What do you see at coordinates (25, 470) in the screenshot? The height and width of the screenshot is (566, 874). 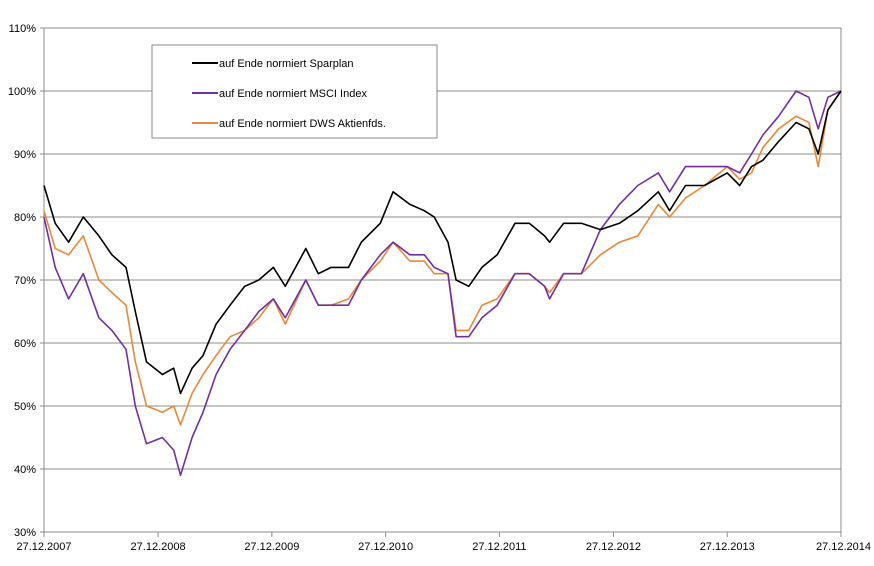 I see `ytick-label: 40%` at bounding box center [25, 470].